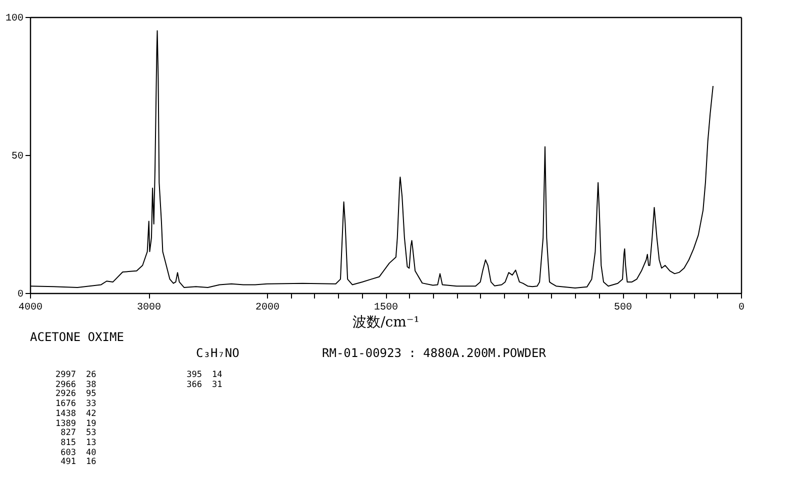 The height and width of the screenshot is (482, 794). What do you see at coordinates (75, 423) in the screenshot?
I see `text: 1389 19` at bounding box center [75, 423].